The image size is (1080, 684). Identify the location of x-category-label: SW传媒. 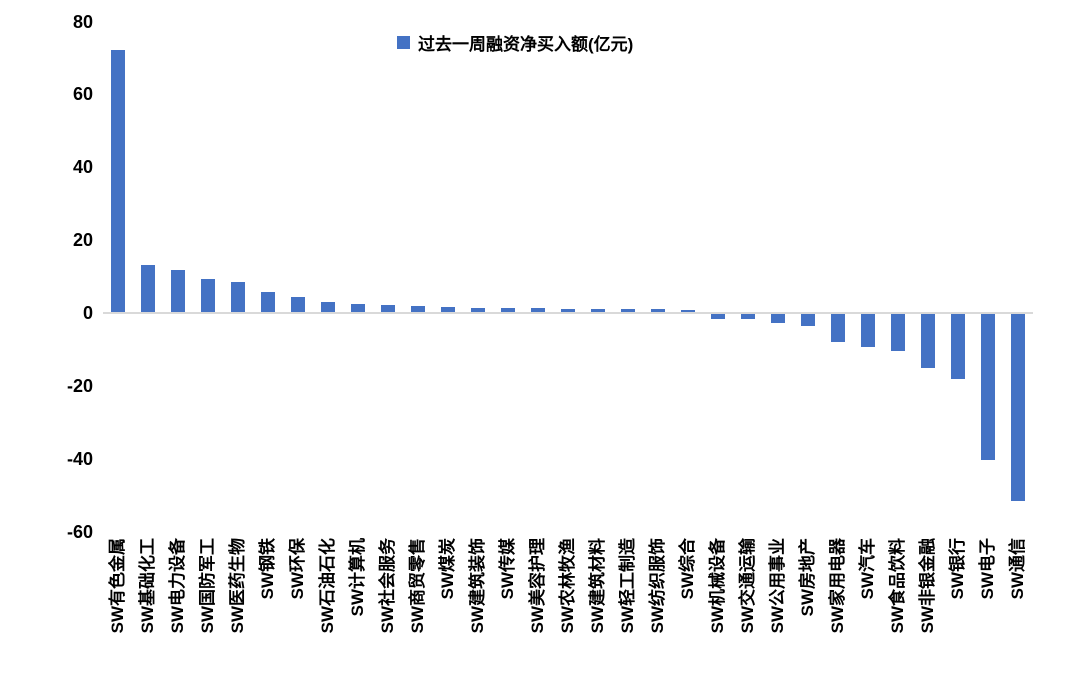
(507, 569).